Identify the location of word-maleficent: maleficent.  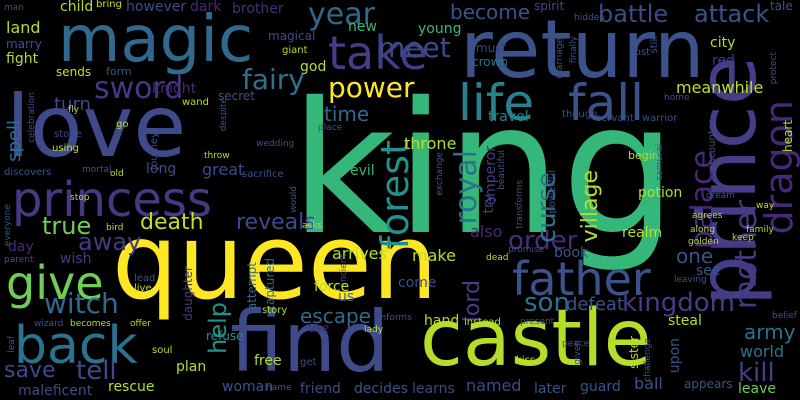
(55, 391).